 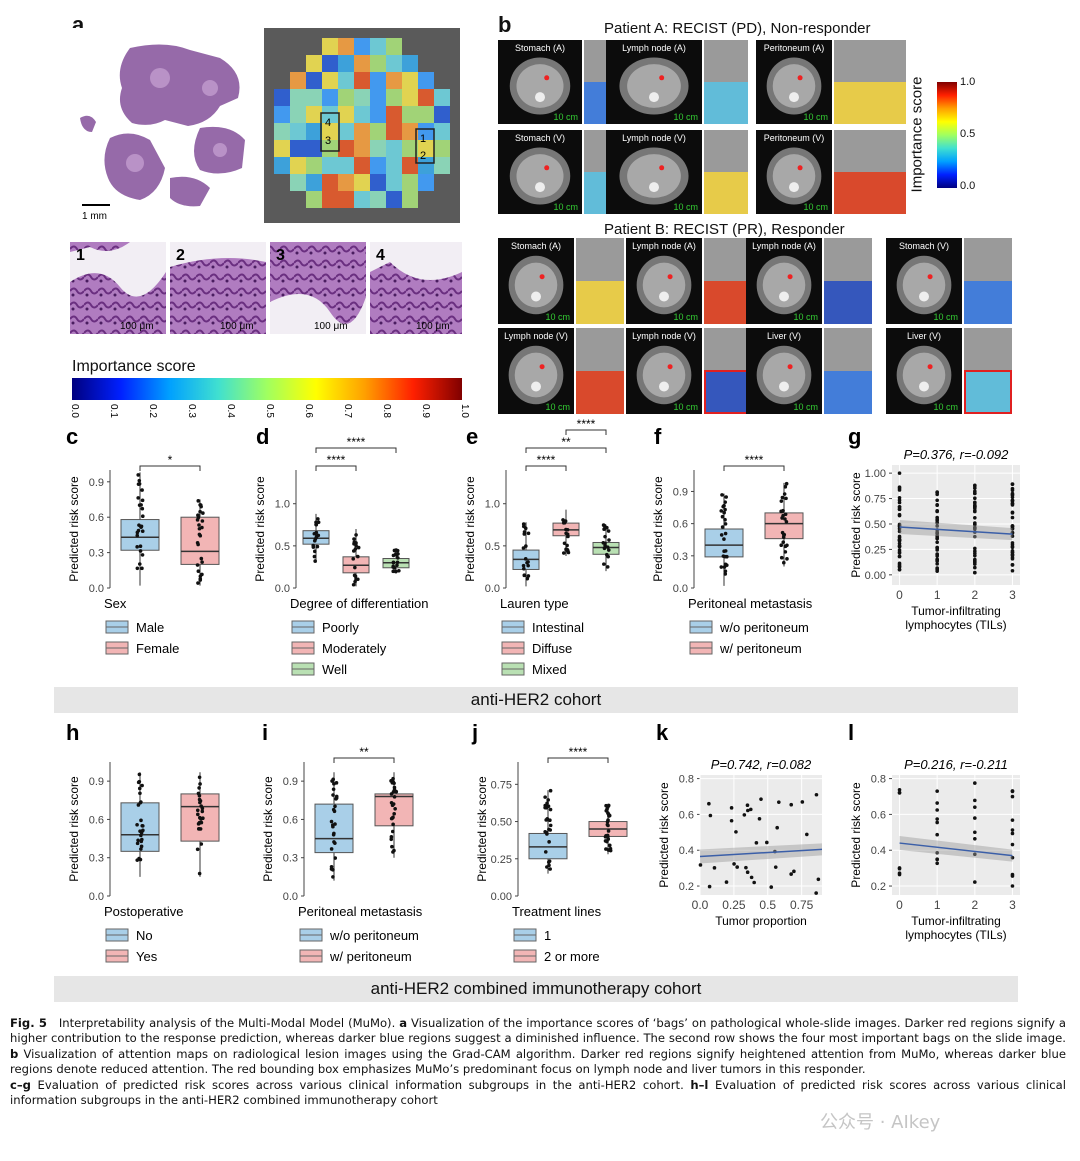 What do you see at coordinates (354, 648) in the screenshot?
I see `legend-label: Moderately` at bounding box center [354, 648].